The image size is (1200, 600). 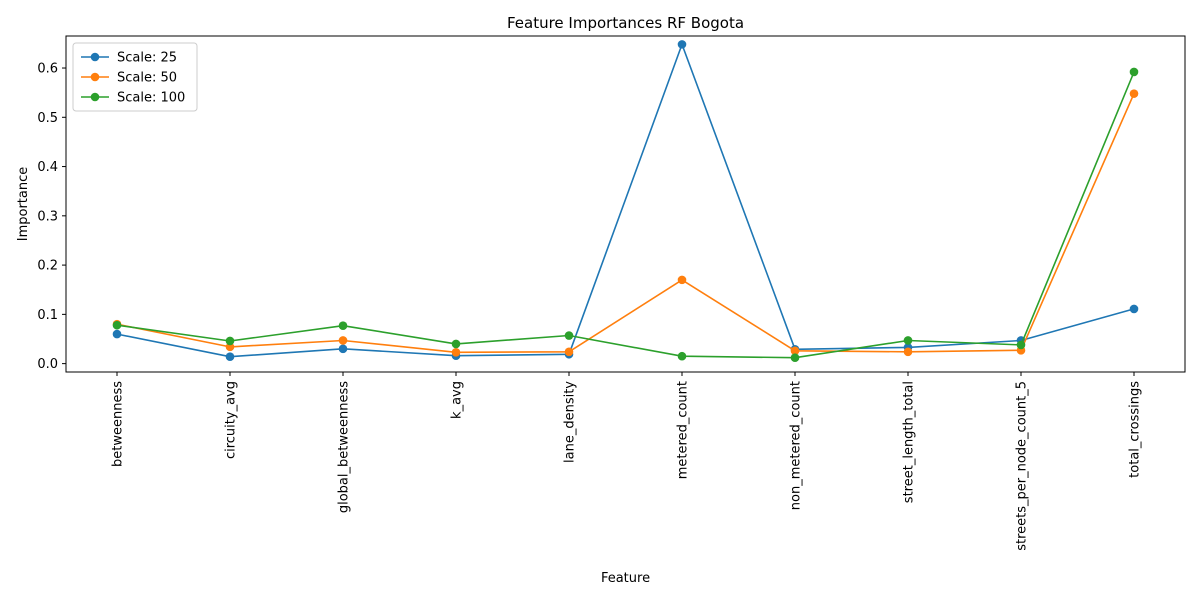 What do you see at coordinates (796, 445) in the screenshot?
I see `x-tick-label: non_metered_count` at bounding box center [796, 445].